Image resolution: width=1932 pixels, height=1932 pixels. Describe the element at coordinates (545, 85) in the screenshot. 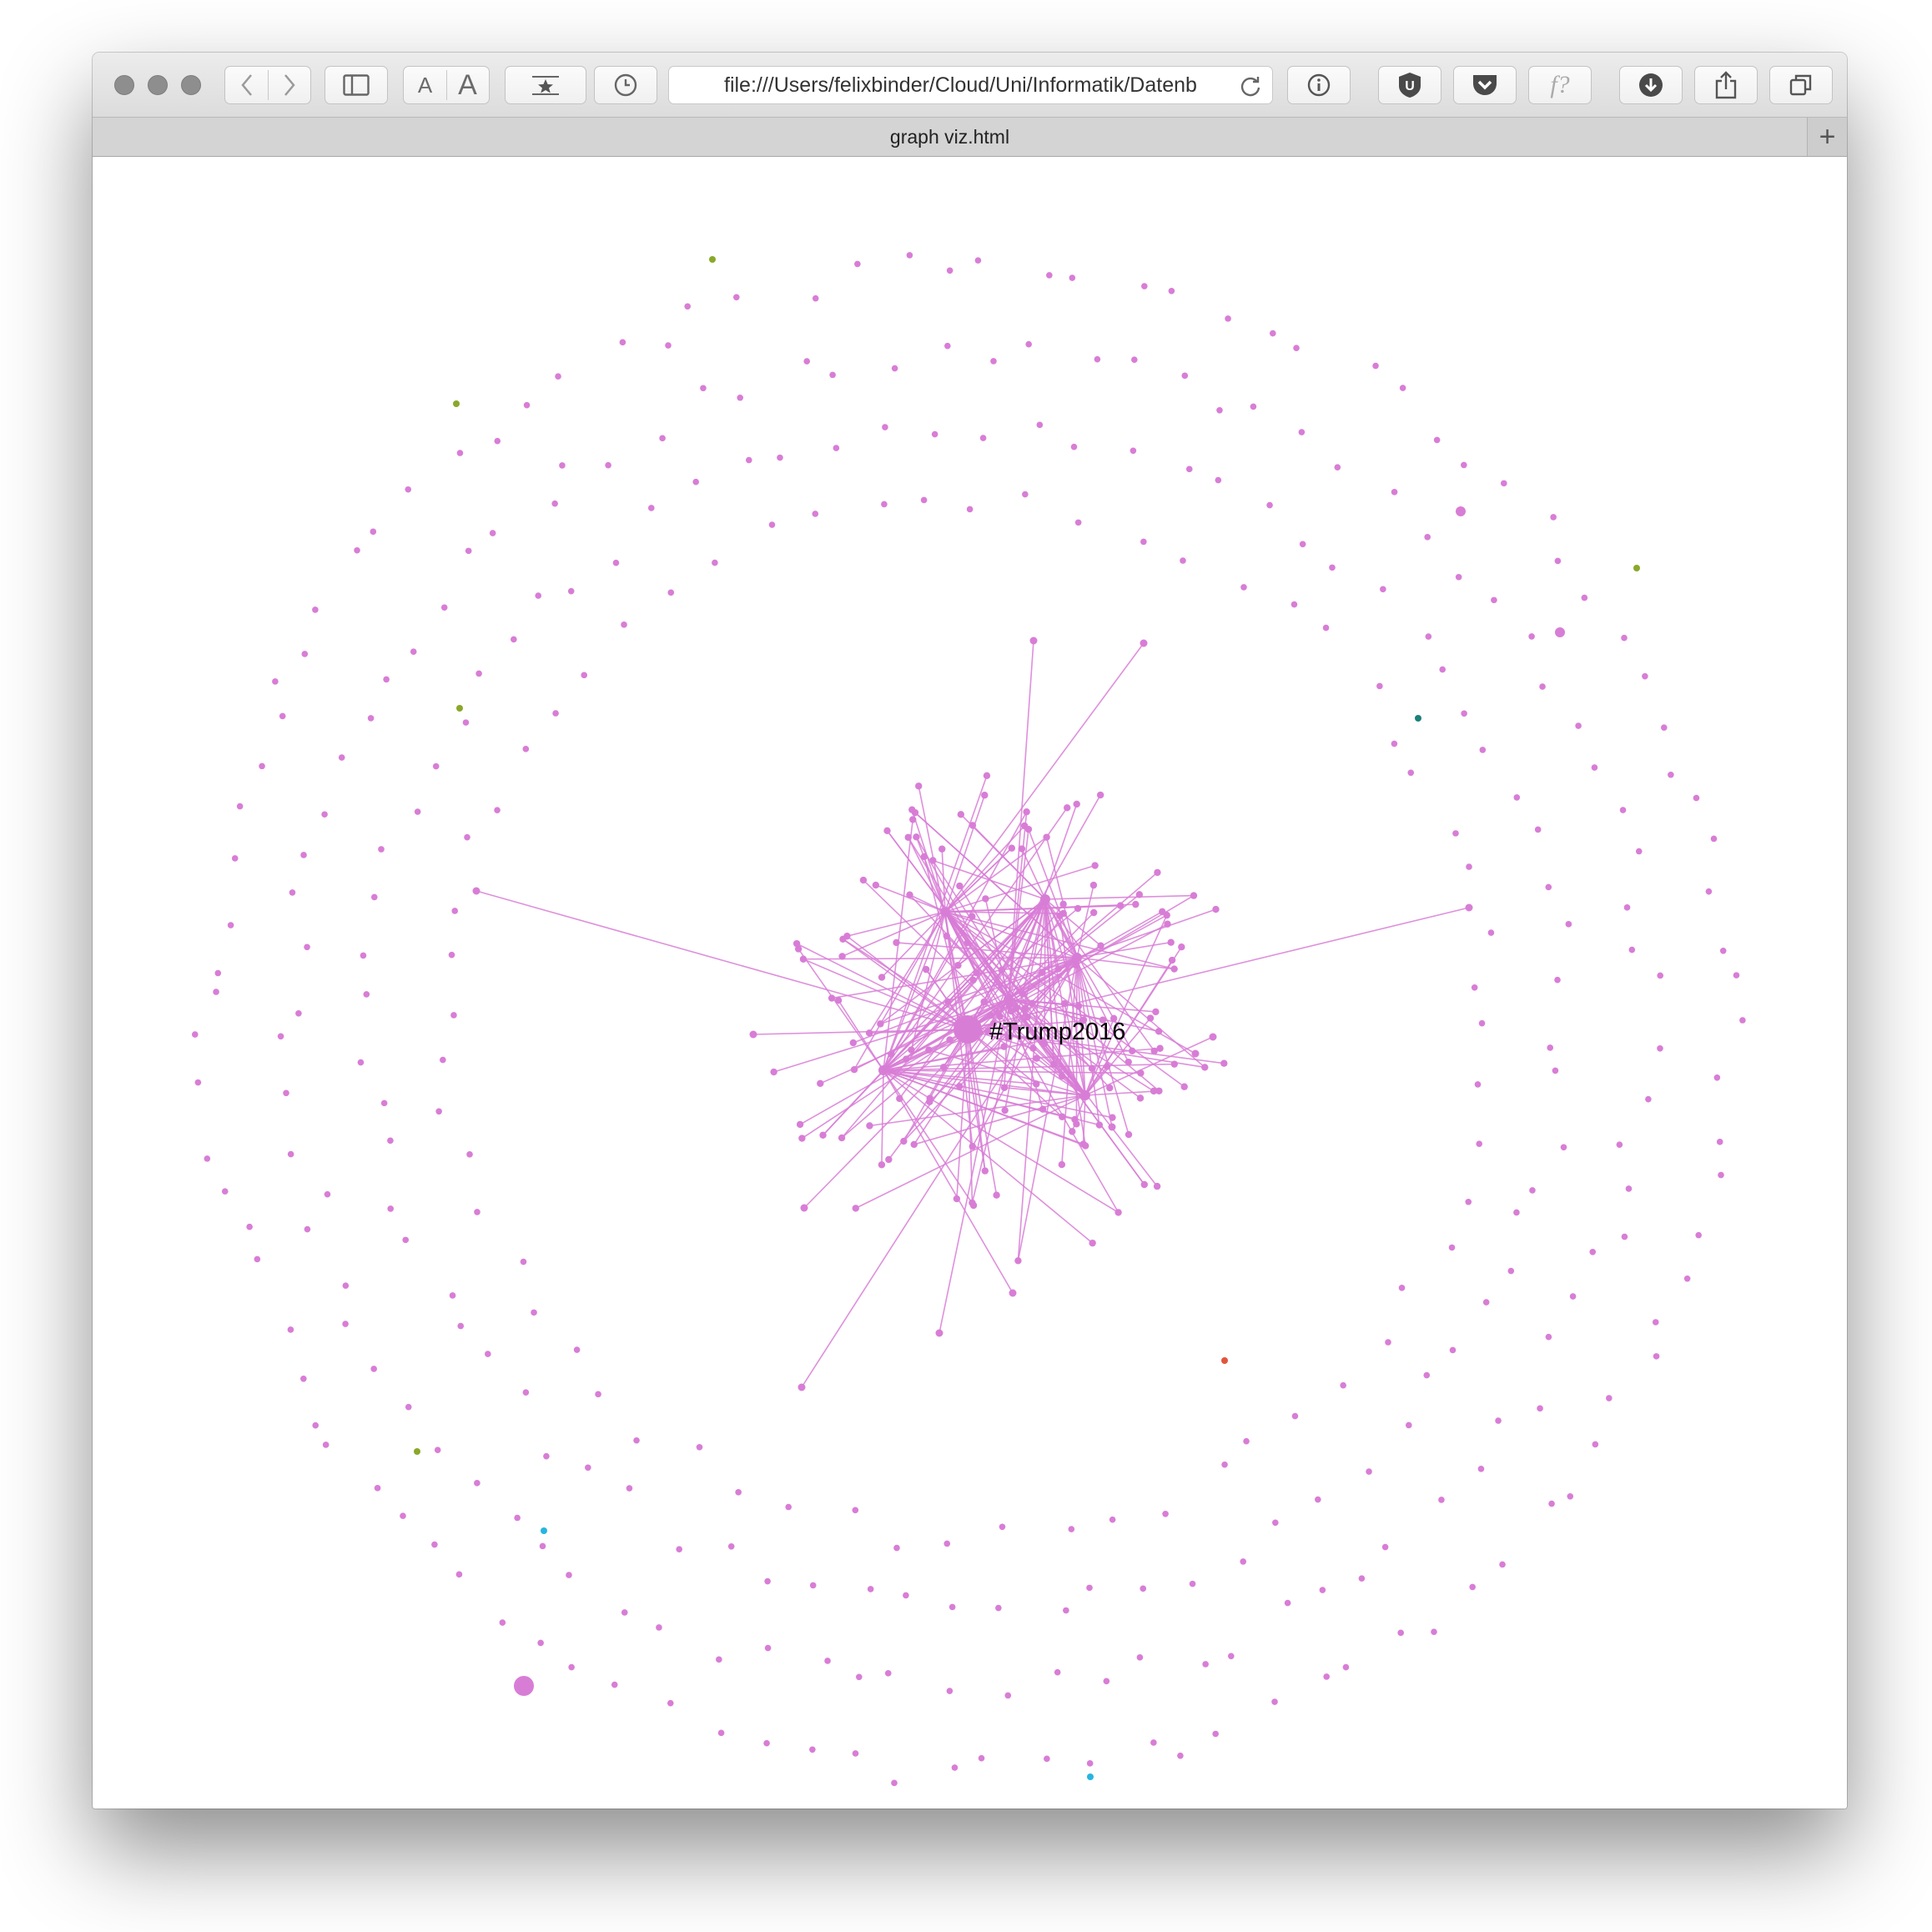

I see `reader-button` at that location.